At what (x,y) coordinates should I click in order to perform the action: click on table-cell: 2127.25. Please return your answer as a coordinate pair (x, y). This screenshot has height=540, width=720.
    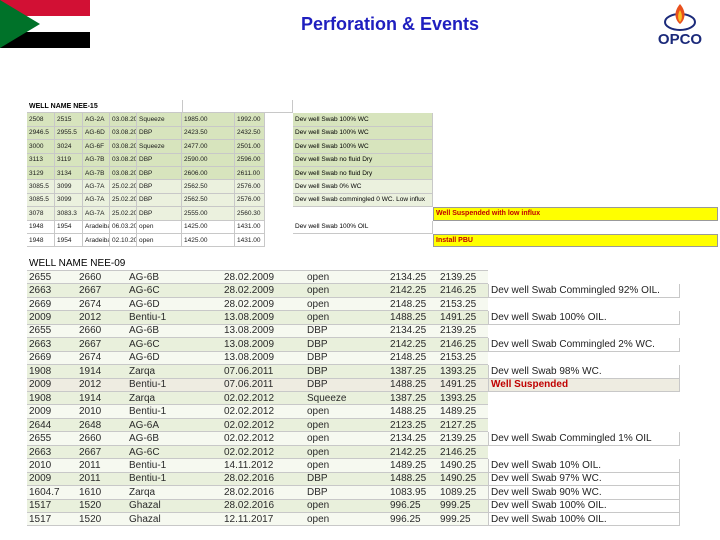
    Looking at the image, I should click on (463, 425).